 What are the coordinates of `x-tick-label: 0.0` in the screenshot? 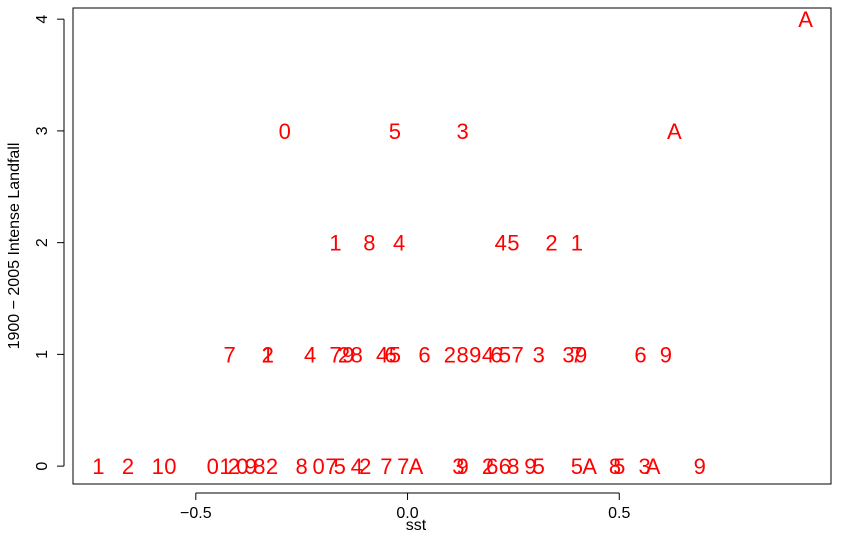 It's located at (407, 513).